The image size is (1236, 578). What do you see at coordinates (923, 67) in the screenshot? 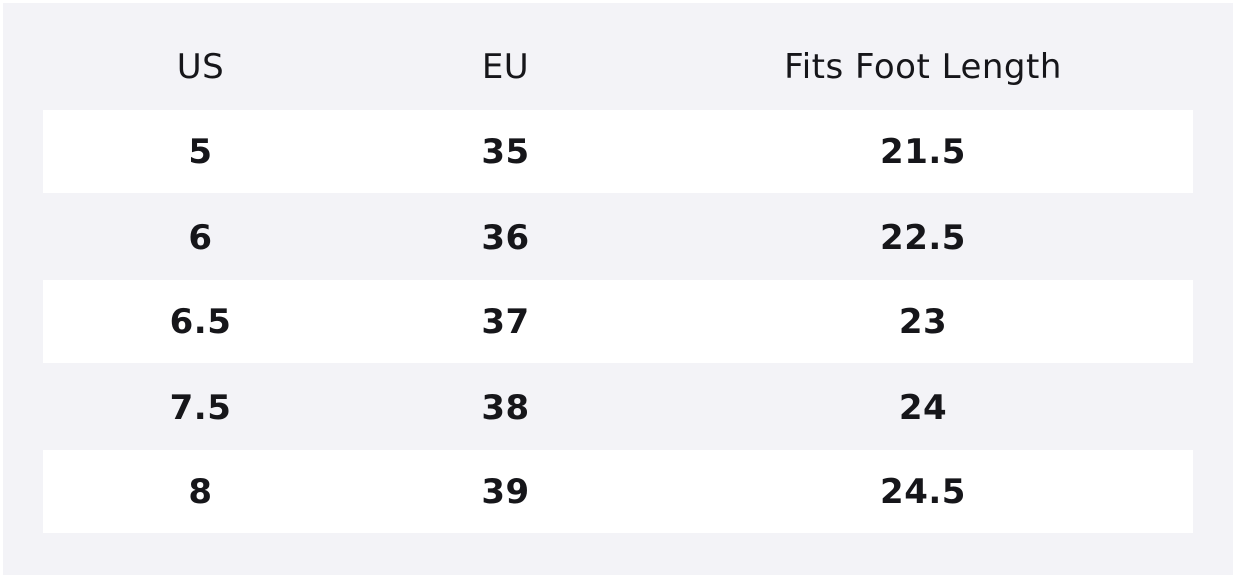
I see `header-foot-length: Fits Foot Length` at bounding box center [923, 67].